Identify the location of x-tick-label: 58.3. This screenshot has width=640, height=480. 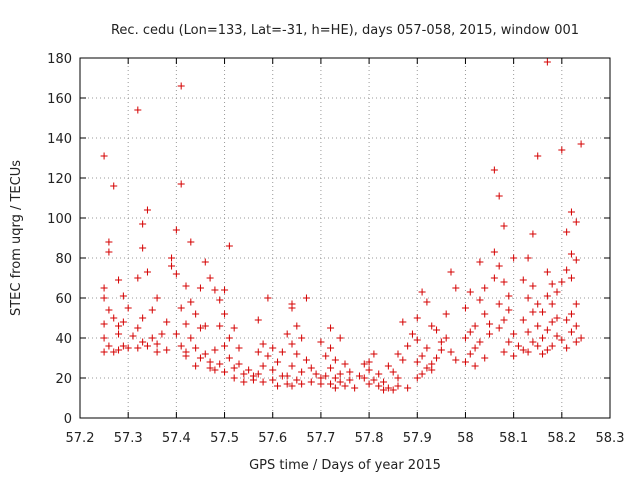
(610, 438).